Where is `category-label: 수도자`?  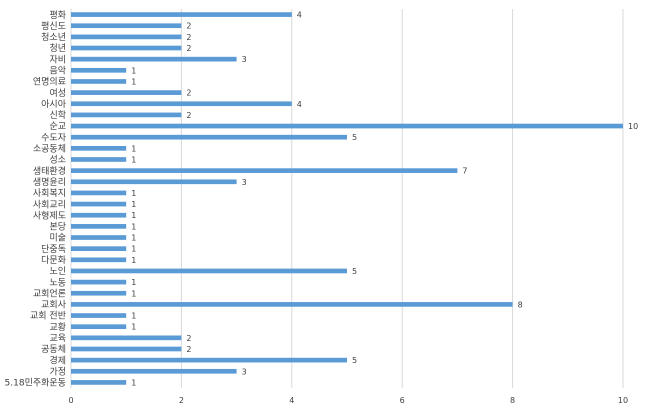
category-label: 수도자 is located at coordinates (54, 137).